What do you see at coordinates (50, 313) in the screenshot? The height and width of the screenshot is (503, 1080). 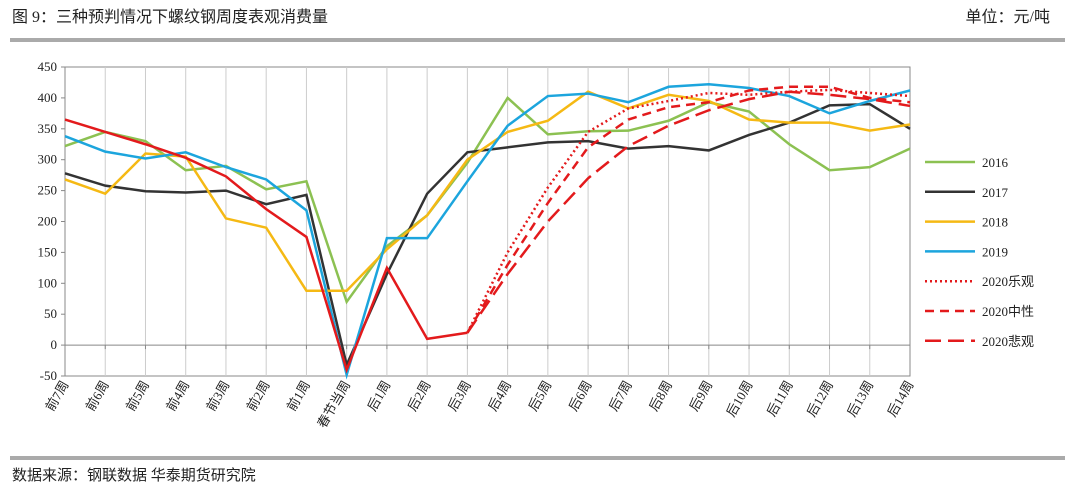 I see `y-tick-label: 50` at bounding box center [50, 313].